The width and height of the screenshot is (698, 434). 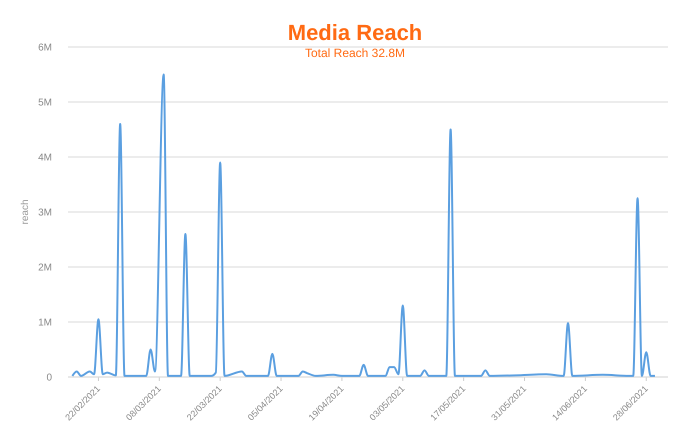 I want to click on y-tick-label: 6M, so click(x=45, y=48).